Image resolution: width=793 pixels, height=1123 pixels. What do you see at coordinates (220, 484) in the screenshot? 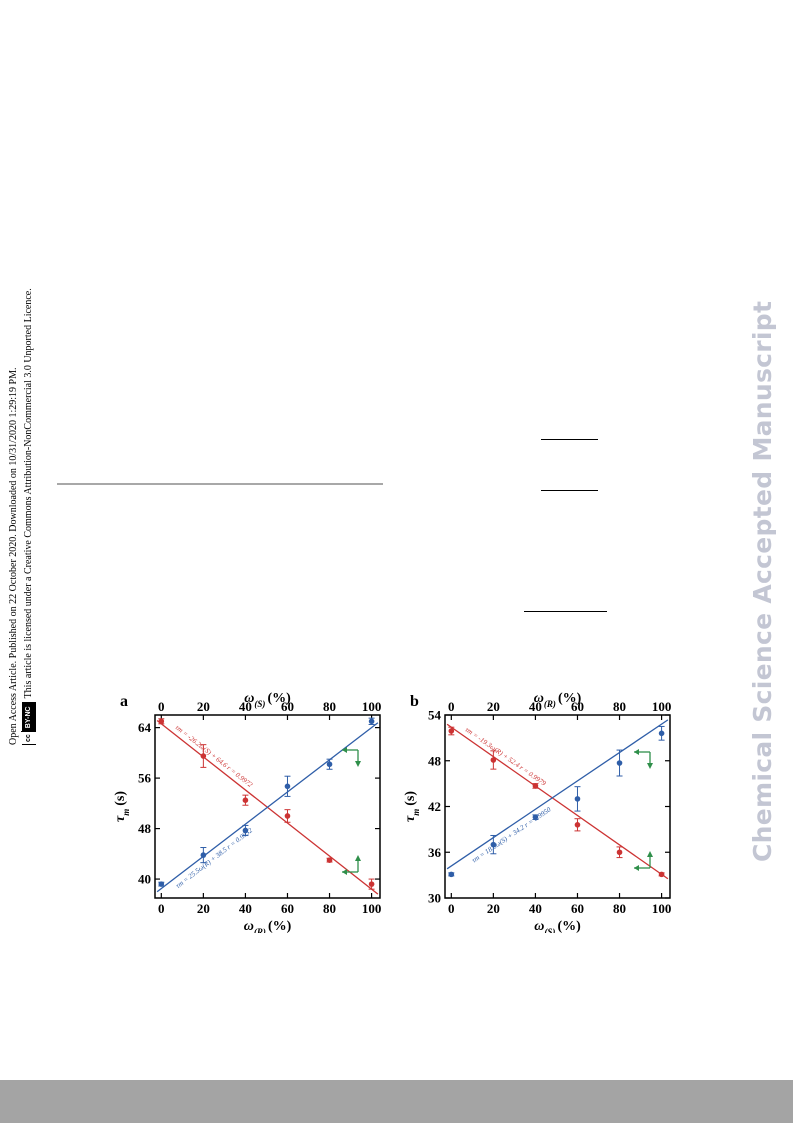
I see `section-divider` at bounding box center [220, 484].